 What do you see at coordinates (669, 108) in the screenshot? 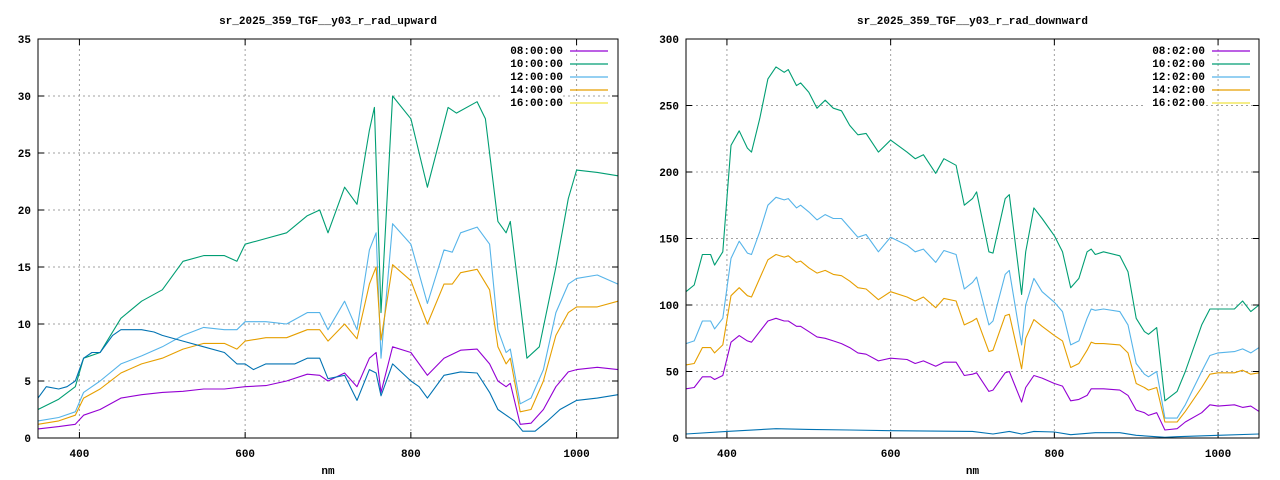
I see `y-tick-label: 250` at bounding box center [669, 108].